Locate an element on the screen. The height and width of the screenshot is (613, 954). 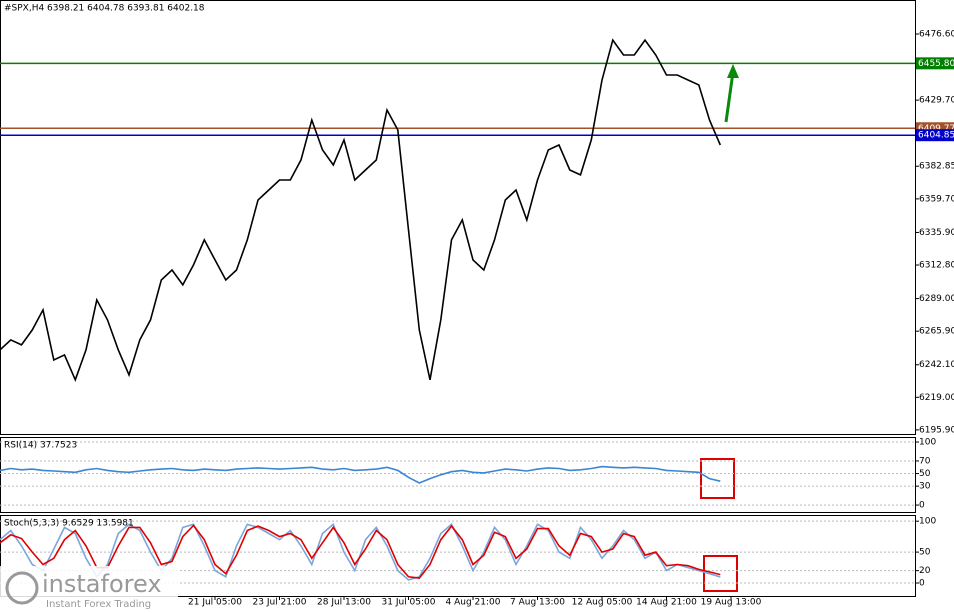
y-tick-label: 6312.80 is located at coordinates (936, 266).